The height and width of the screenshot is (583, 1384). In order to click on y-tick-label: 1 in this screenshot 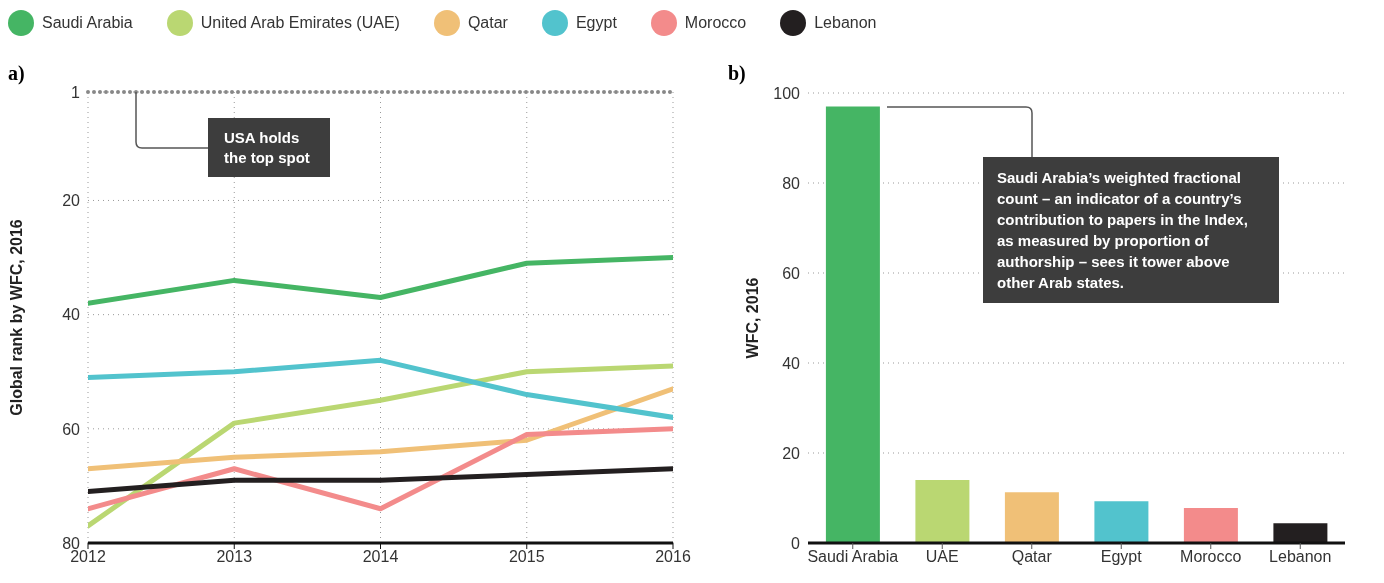, I will do `click(76, 92)`.